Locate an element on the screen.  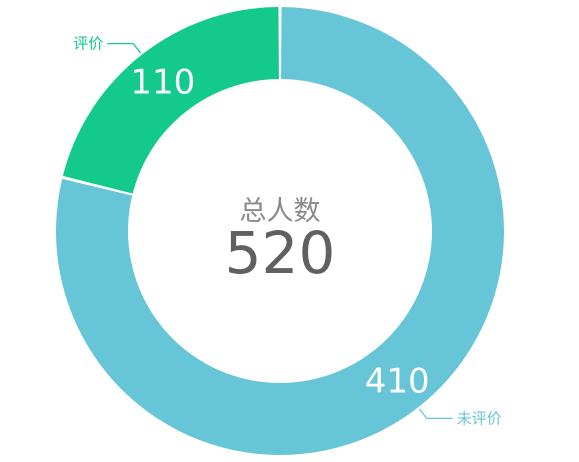
center-total: 520 is located at coordinates (280, 253).